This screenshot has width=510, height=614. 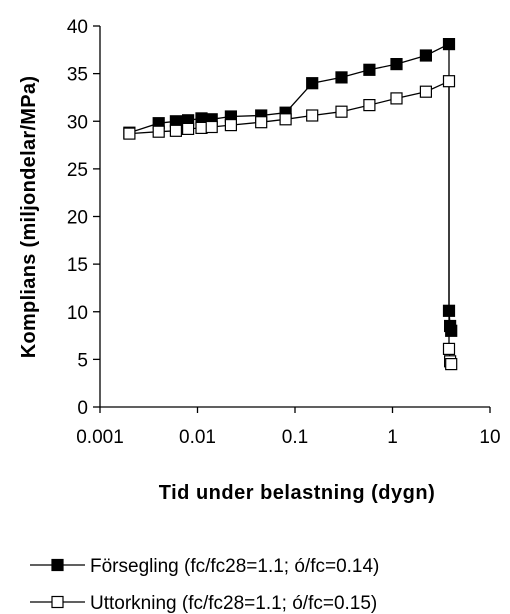 I want to click on y-tick-label: 40, so click(x=77, y=27).